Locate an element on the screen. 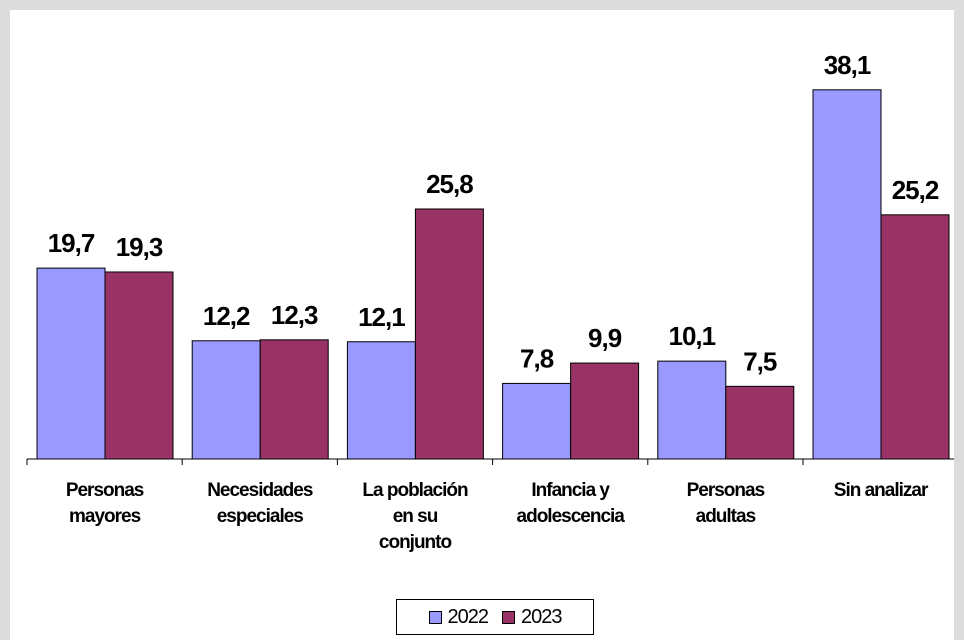 This screenshot has height=640, width=964. data-label-2023: 25,8 is located at coordinates (449, 184).